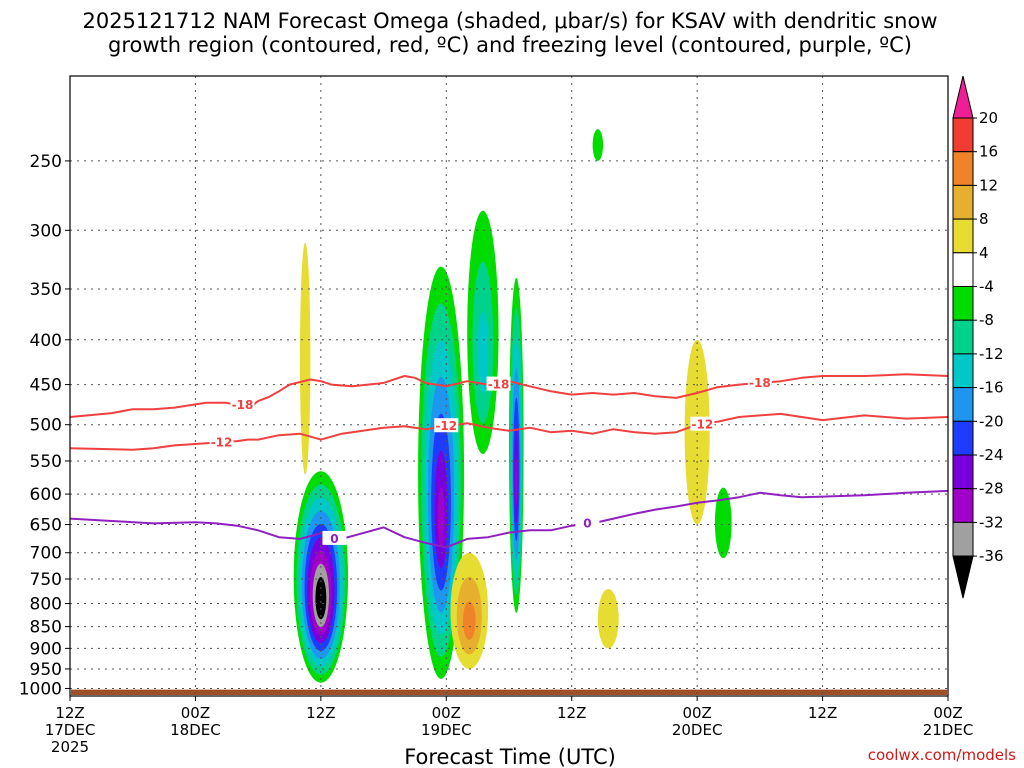 This screenshot has height=768, width=1024. Describe the element at coordinates (988, 152) in the screenshot. I see `colorbar-label-1: 16` at that location.